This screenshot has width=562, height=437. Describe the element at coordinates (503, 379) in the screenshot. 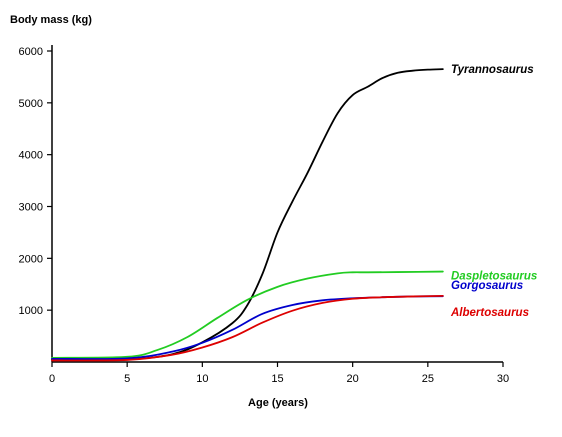

I see `x-tick-label: 30` at that location.